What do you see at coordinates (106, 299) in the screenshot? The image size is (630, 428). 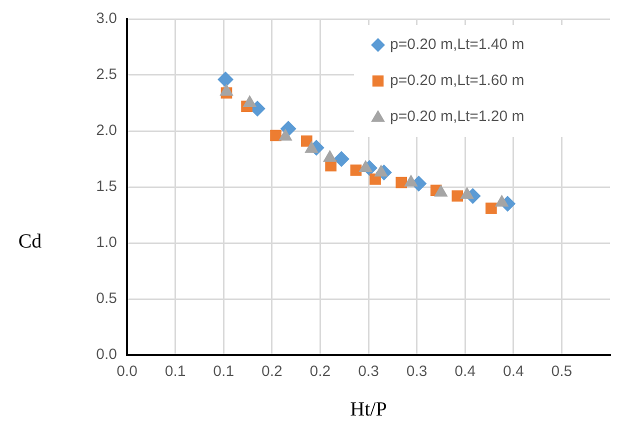 I see `y-tick-label: 0.5` at bounding box center [106, 299].